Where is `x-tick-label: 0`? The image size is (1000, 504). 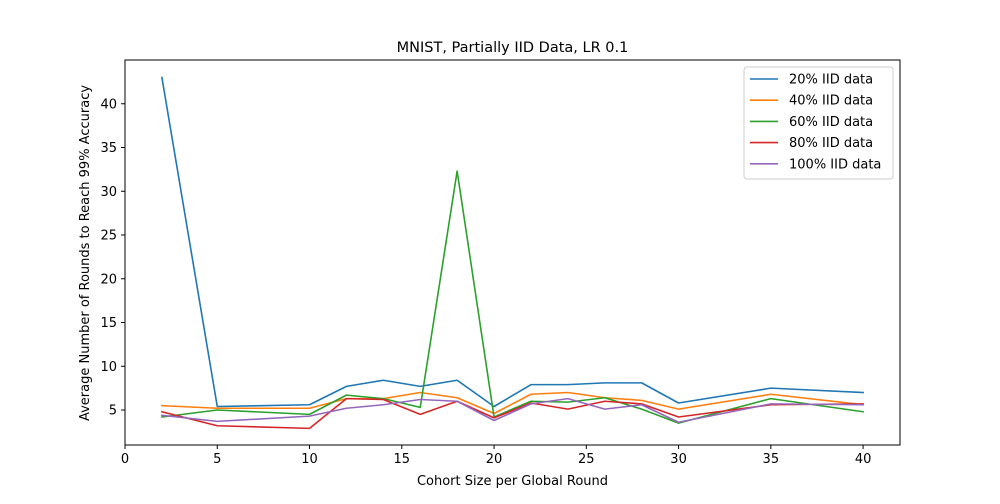
x-tick-label: 0 is located at coordinates (125, 459).